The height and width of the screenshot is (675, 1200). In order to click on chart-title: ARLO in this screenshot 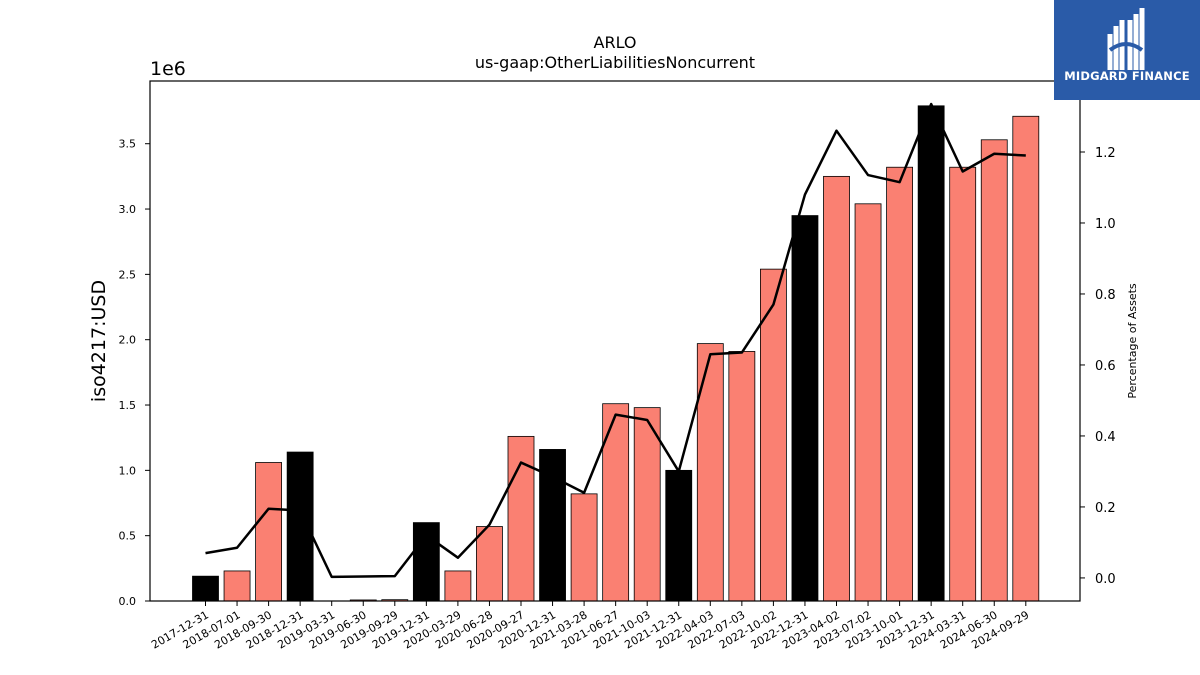, I will do `click(615, 42)`.